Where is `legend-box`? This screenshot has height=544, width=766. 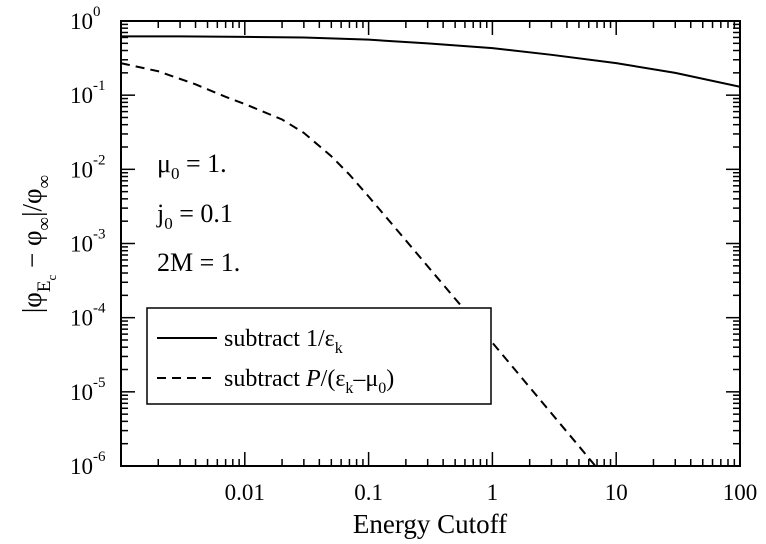 legend-box is located at coordinates (319, 356).